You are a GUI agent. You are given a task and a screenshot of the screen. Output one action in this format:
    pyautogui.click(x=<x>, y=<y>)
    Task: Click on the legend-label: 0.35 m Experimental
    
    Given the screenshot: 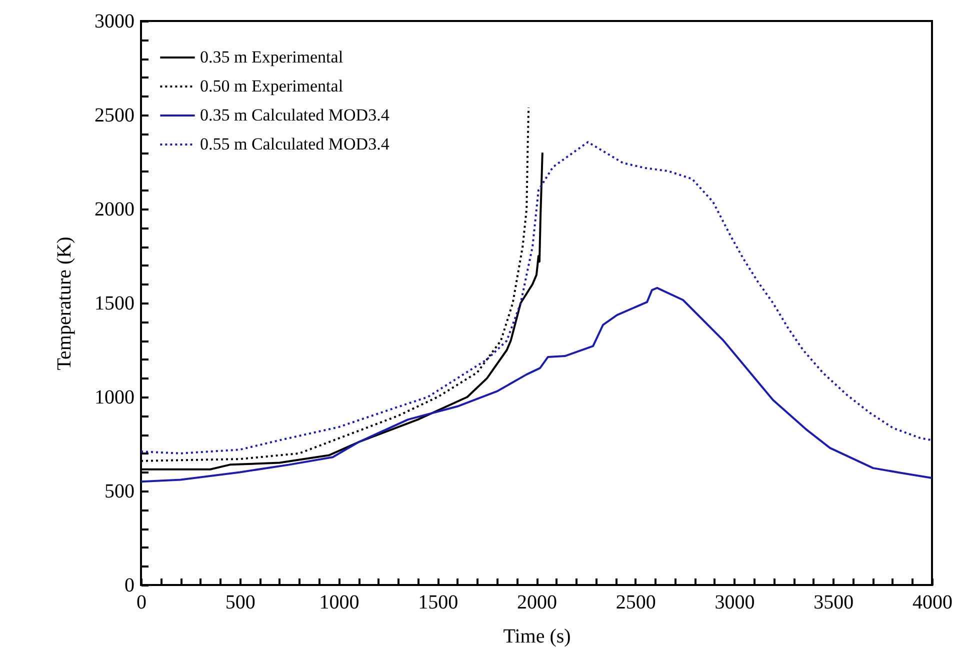 What is the action you would take?
    pyautogui.click(x=272, y=57)
    